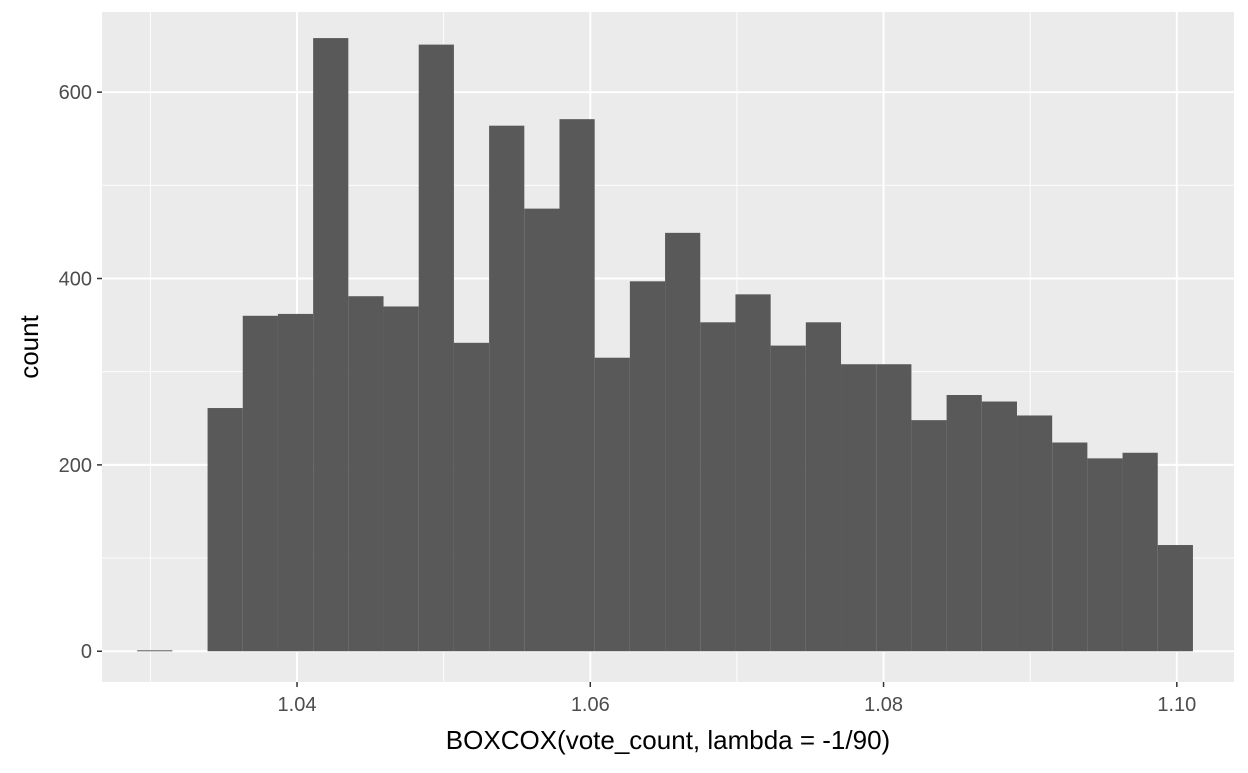 The height and width of the screenshot is (773, 1248). Describe the element at coordinates (668, 740) in the screenshot. I see `x-axis-title: BOXCOX(vote_count, lambda = -1/90)` at that location.